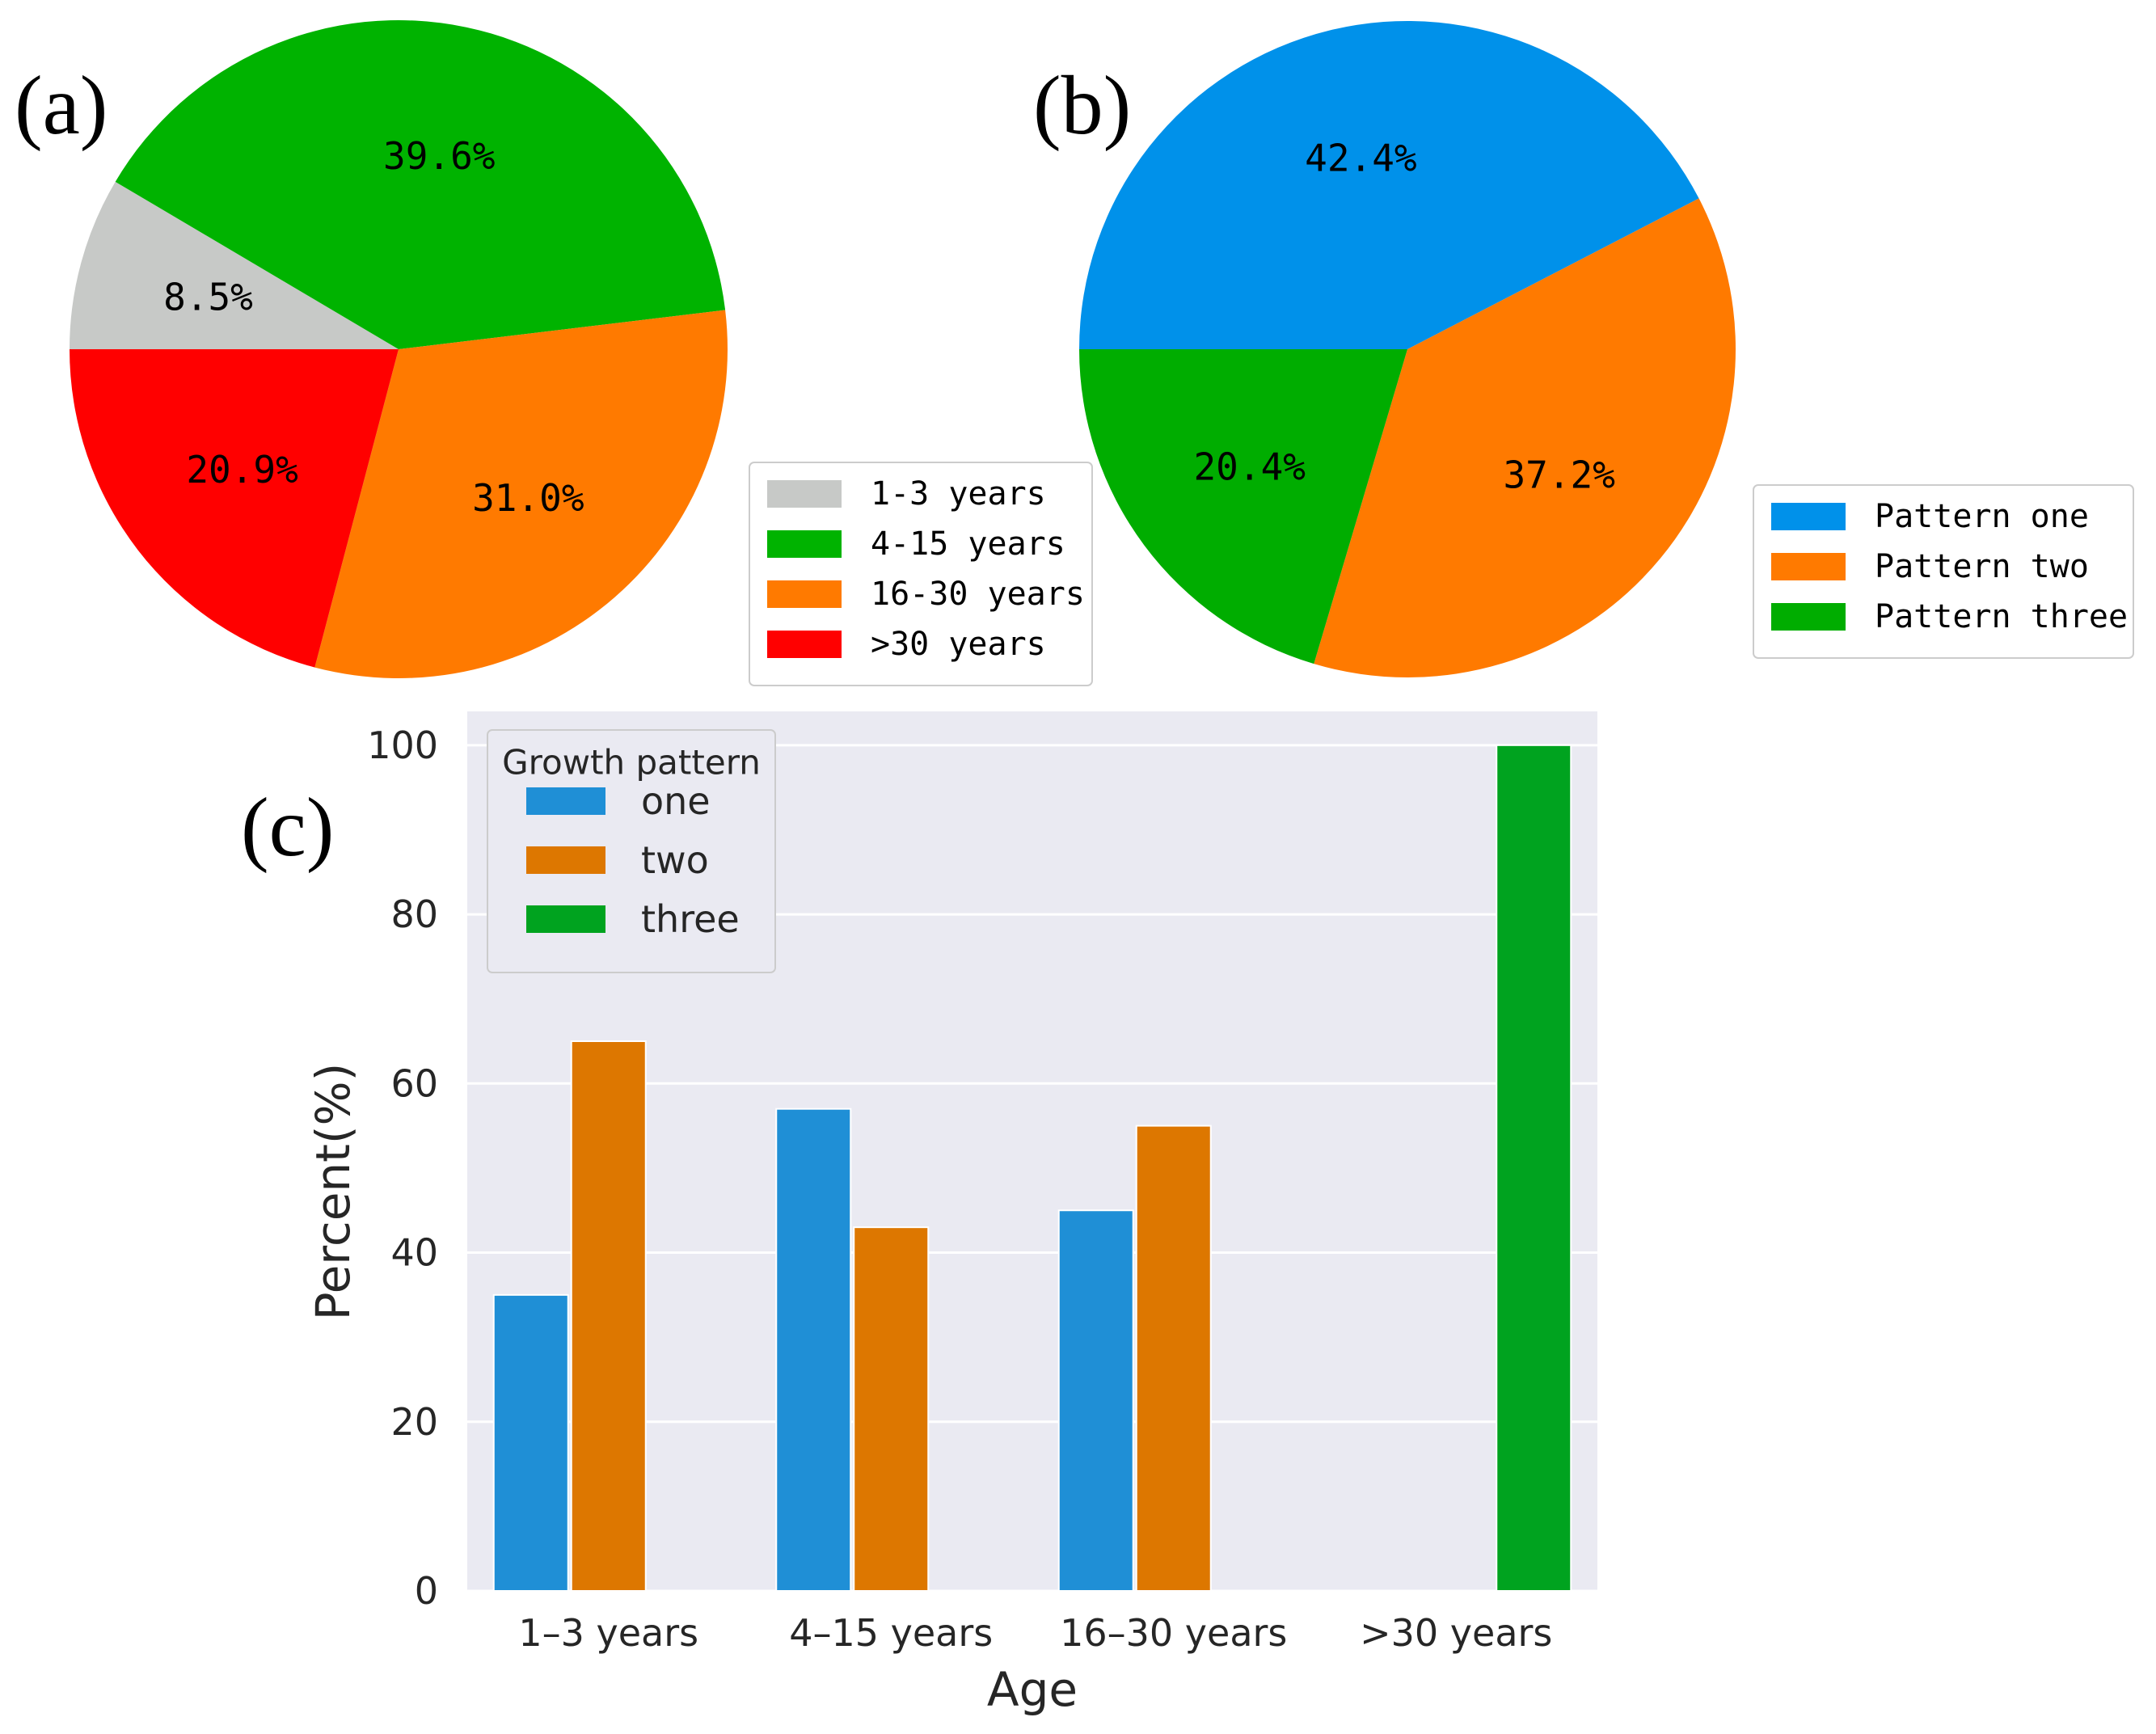 Image resolution: width=2156 pixels, height=1734 pixels. I want to click on legend-pattern: Pattern one Pattern two Pattern three, so click(1944, 571).